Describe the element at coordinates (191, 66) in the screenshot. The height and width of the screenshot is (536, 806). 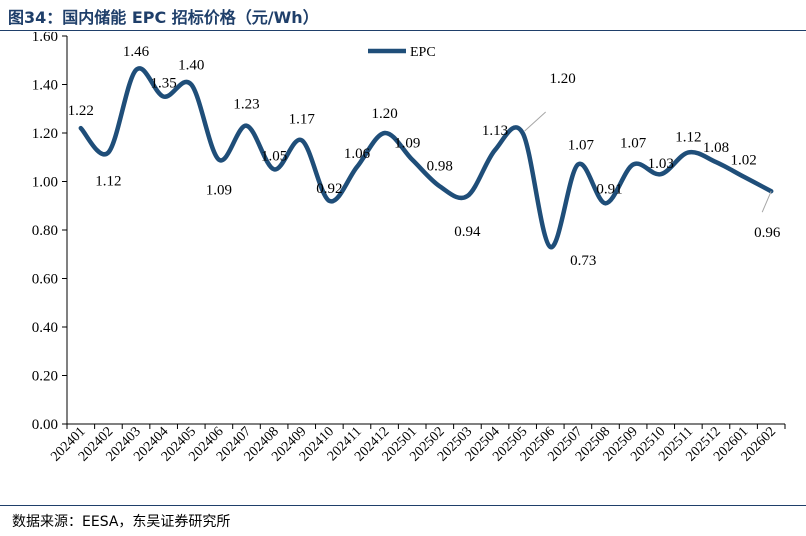
I see `data-label: 1.40` at that location.